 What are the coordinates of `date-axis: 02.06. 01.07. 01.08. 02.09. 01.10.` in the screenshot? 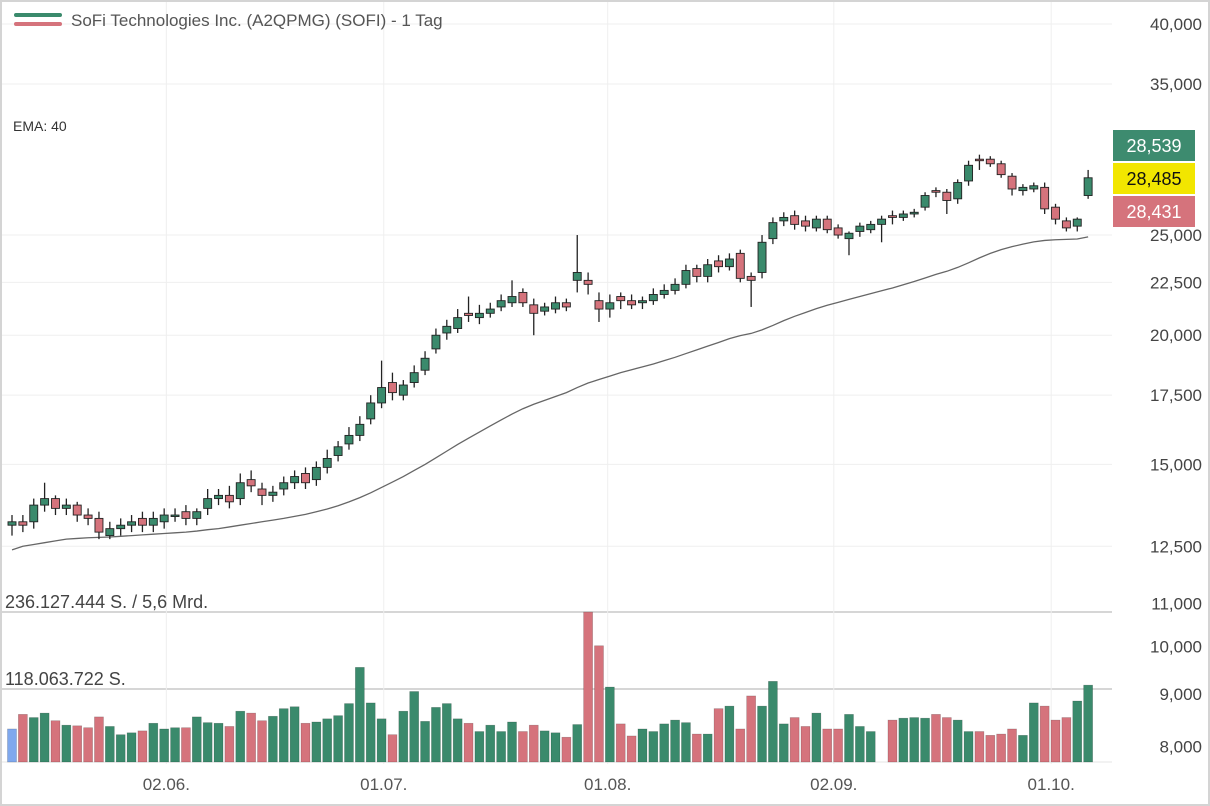 It's located at (609, 784).